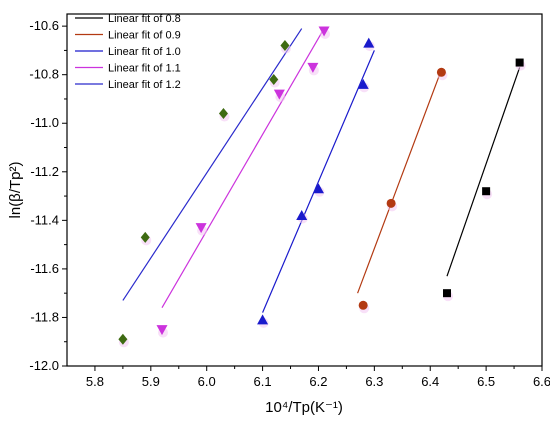 The image size is (550, 428). Describe the element at coordinates (95, 381) in the screenshot. I see `x-tick-label: 5.8` at that location.